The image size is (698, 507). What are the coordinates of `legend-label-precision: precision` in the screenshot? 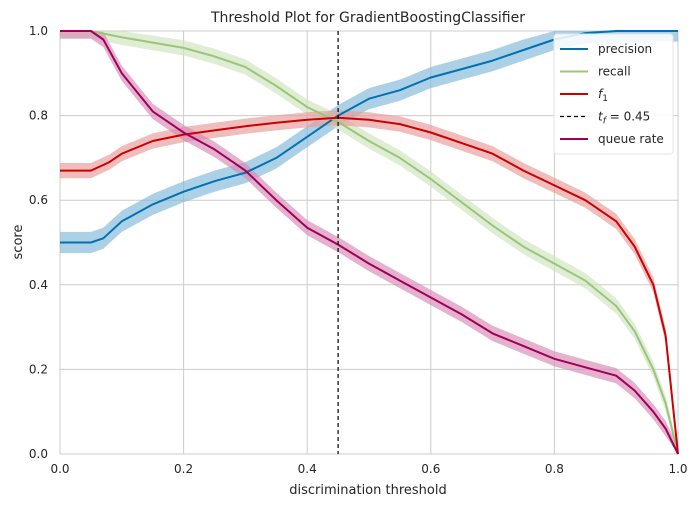 It's located at (625, 49).